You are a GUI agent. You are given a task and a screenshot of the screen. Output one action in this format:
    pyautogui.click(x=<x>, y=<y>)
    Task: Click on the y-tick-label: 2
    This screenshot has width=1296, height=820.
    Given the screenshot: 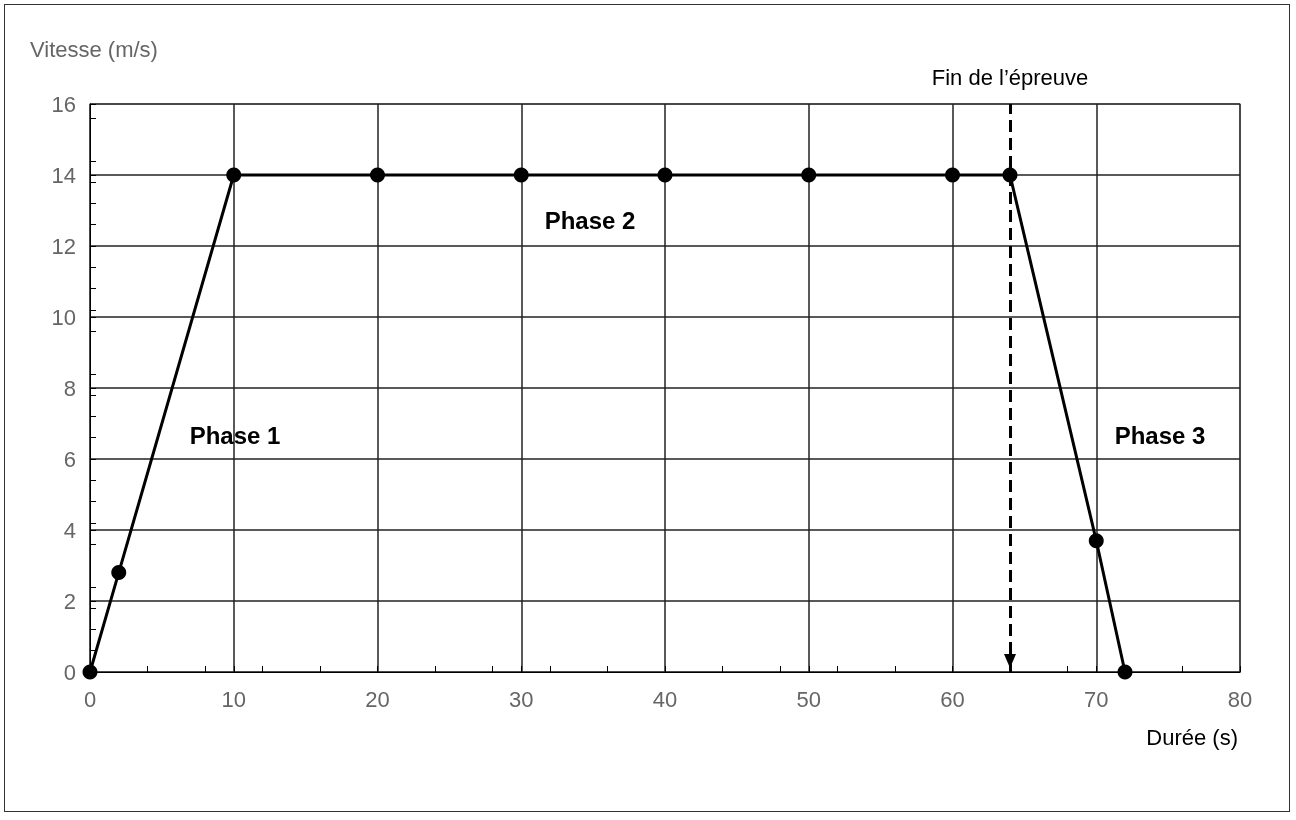 What is the action you would take?
    pyautogui.click(x=69, y=601)
    